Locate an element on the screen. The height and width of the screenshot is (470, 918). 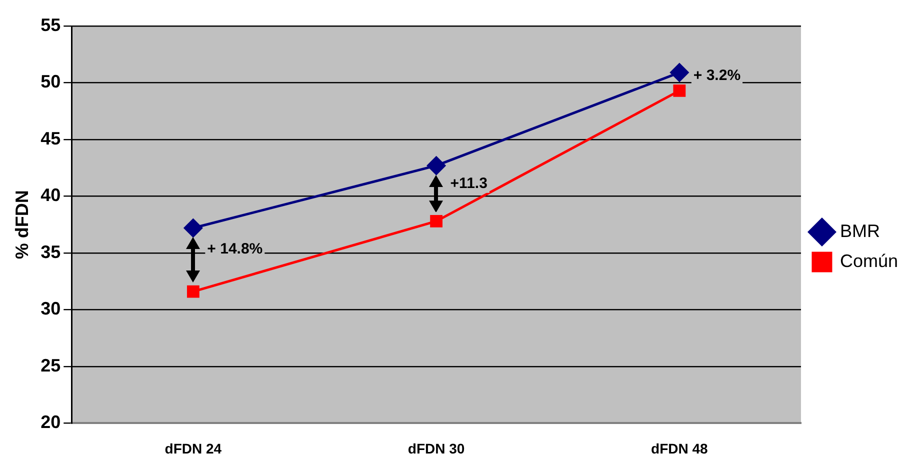
y-tick-label: 30 is located at coordinates (50, 308).